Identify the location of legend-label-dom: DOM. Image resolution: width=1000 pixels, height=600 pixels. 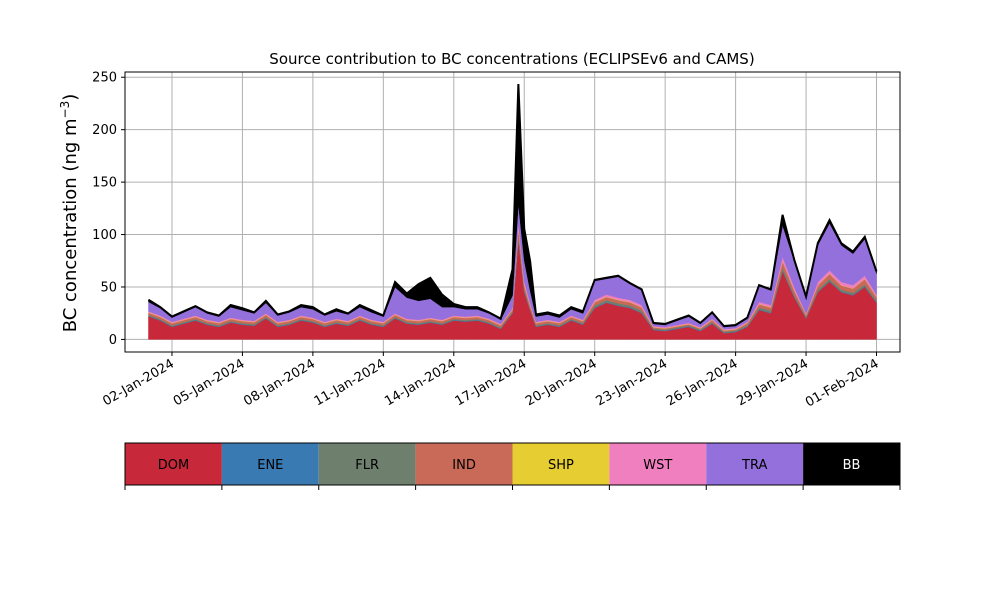
(173, 465).